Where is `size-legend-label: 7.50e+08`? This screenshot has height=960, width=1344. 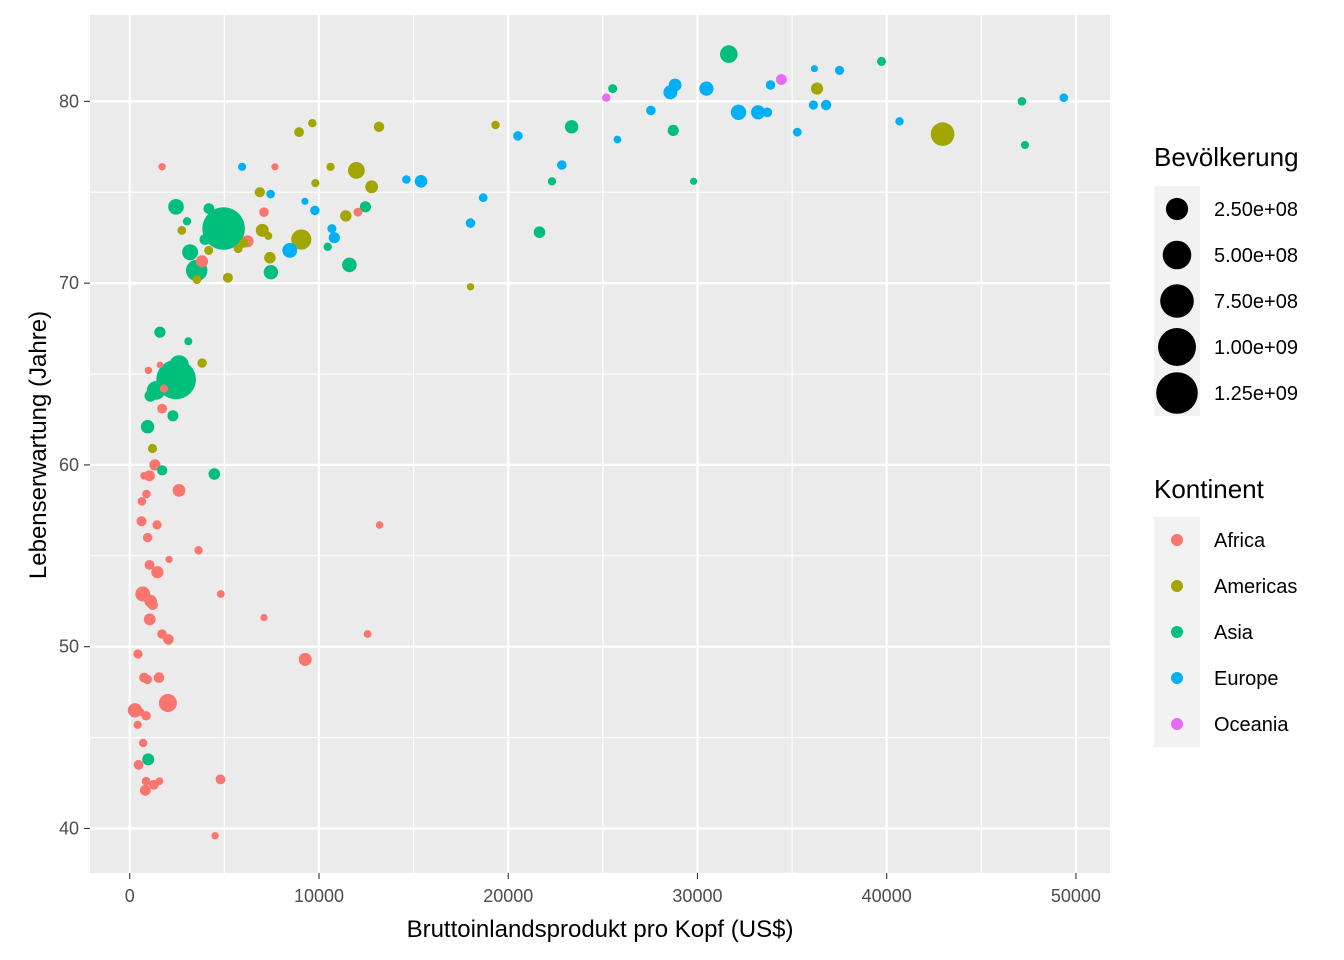 size-legend-label: 7.50e+08 is located at coordinates (1256, 302).